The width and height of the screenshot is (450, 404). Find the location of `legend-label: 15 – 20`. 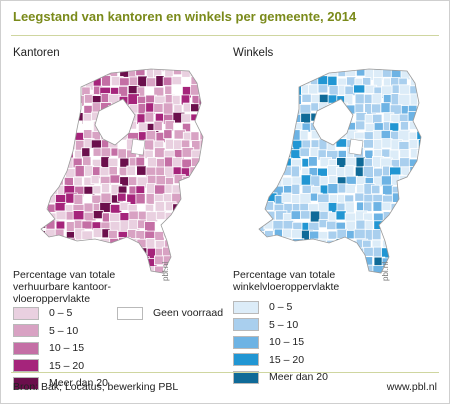

legend-label: 15 – 20 is located at coordinates (67, 365).